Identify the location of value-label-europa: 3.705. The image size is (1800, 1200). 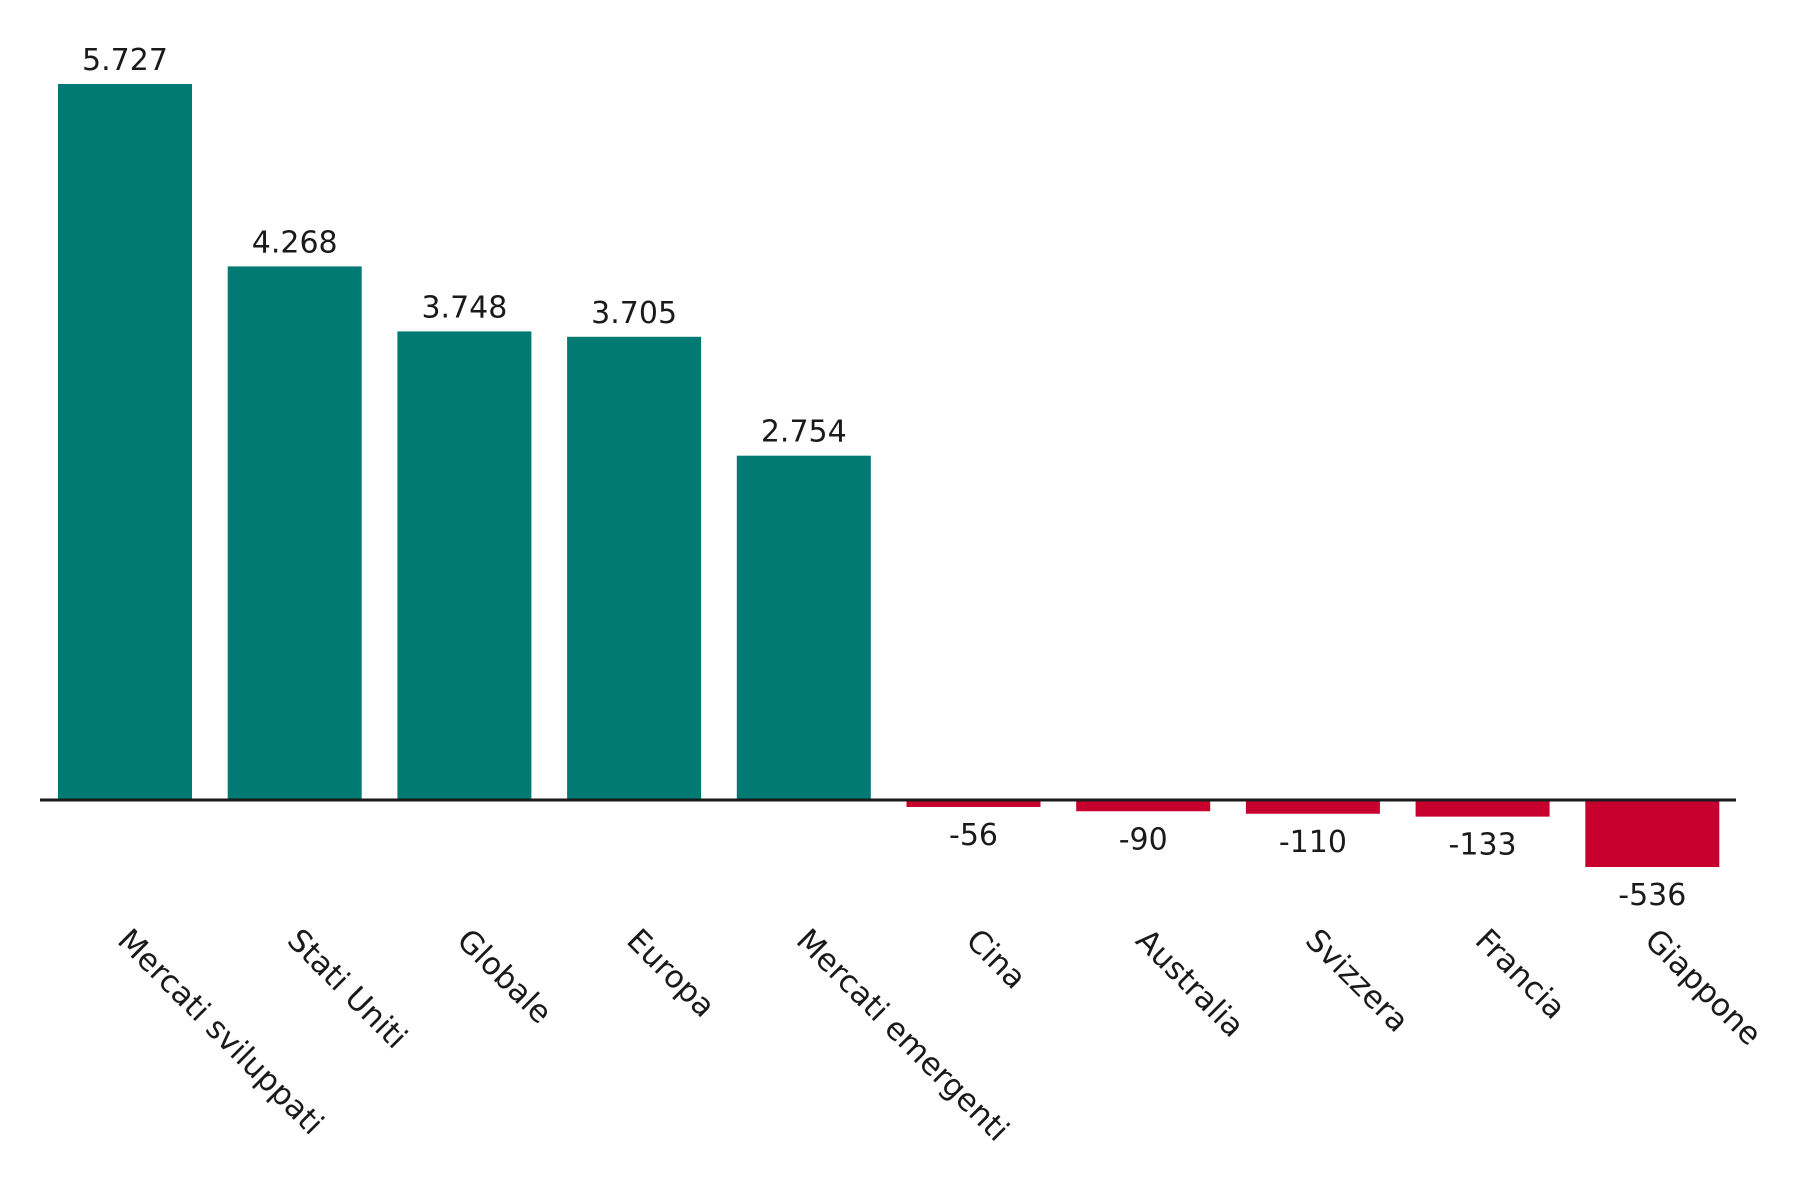
(634, 313).